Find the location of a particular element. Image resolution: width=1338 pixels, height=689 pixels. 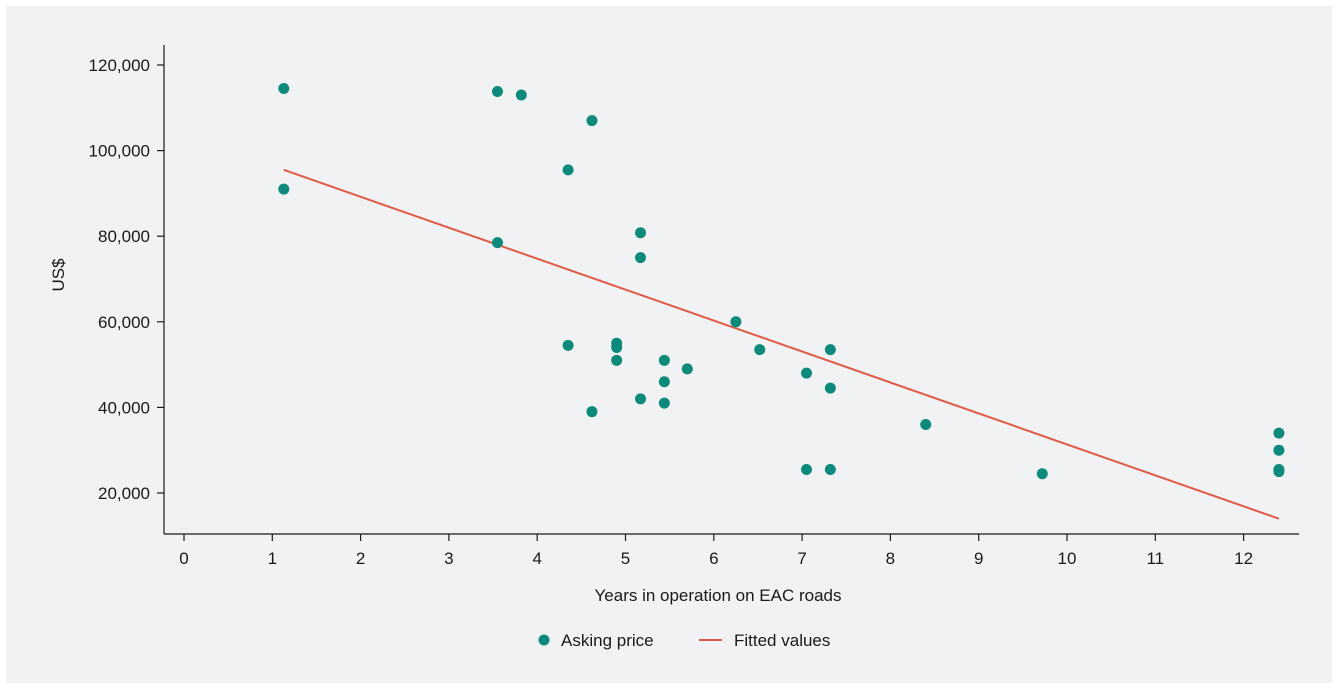

x-tick-label: 8 is located at coordinates (890, 558).